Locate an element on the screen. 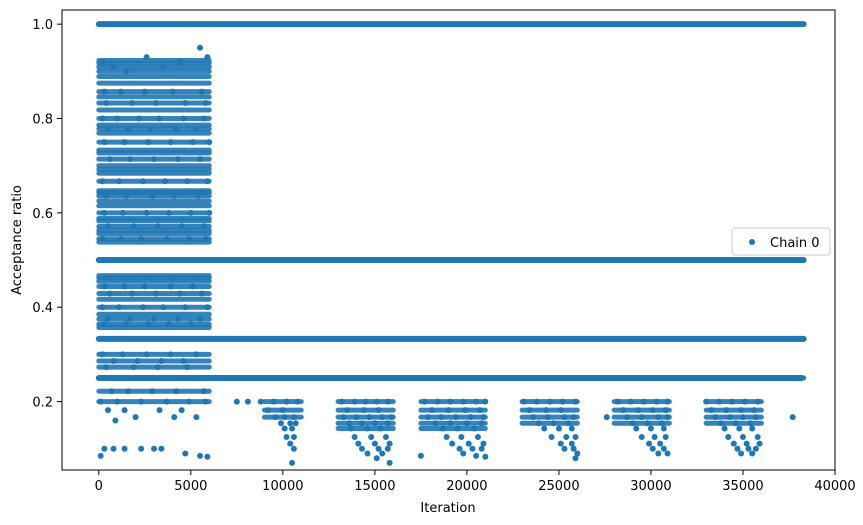  y-tick-label: 0.8 is located at coordinates (42, 120).